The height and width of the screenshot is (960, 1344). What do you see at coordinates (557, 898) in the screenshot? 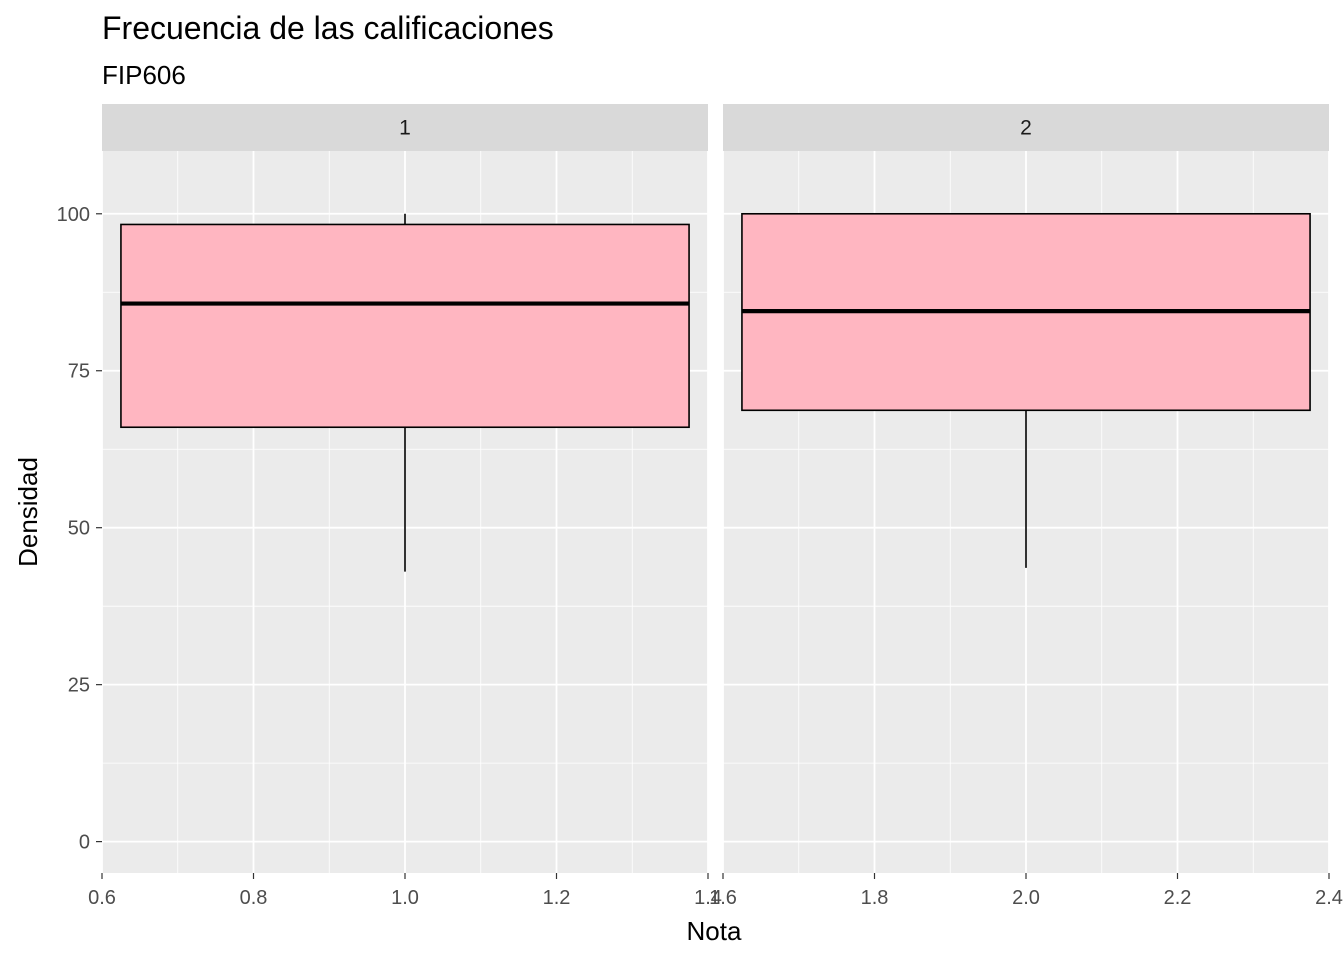
I see `x-tick-label: 1.2` at bounding box center [557, 898].